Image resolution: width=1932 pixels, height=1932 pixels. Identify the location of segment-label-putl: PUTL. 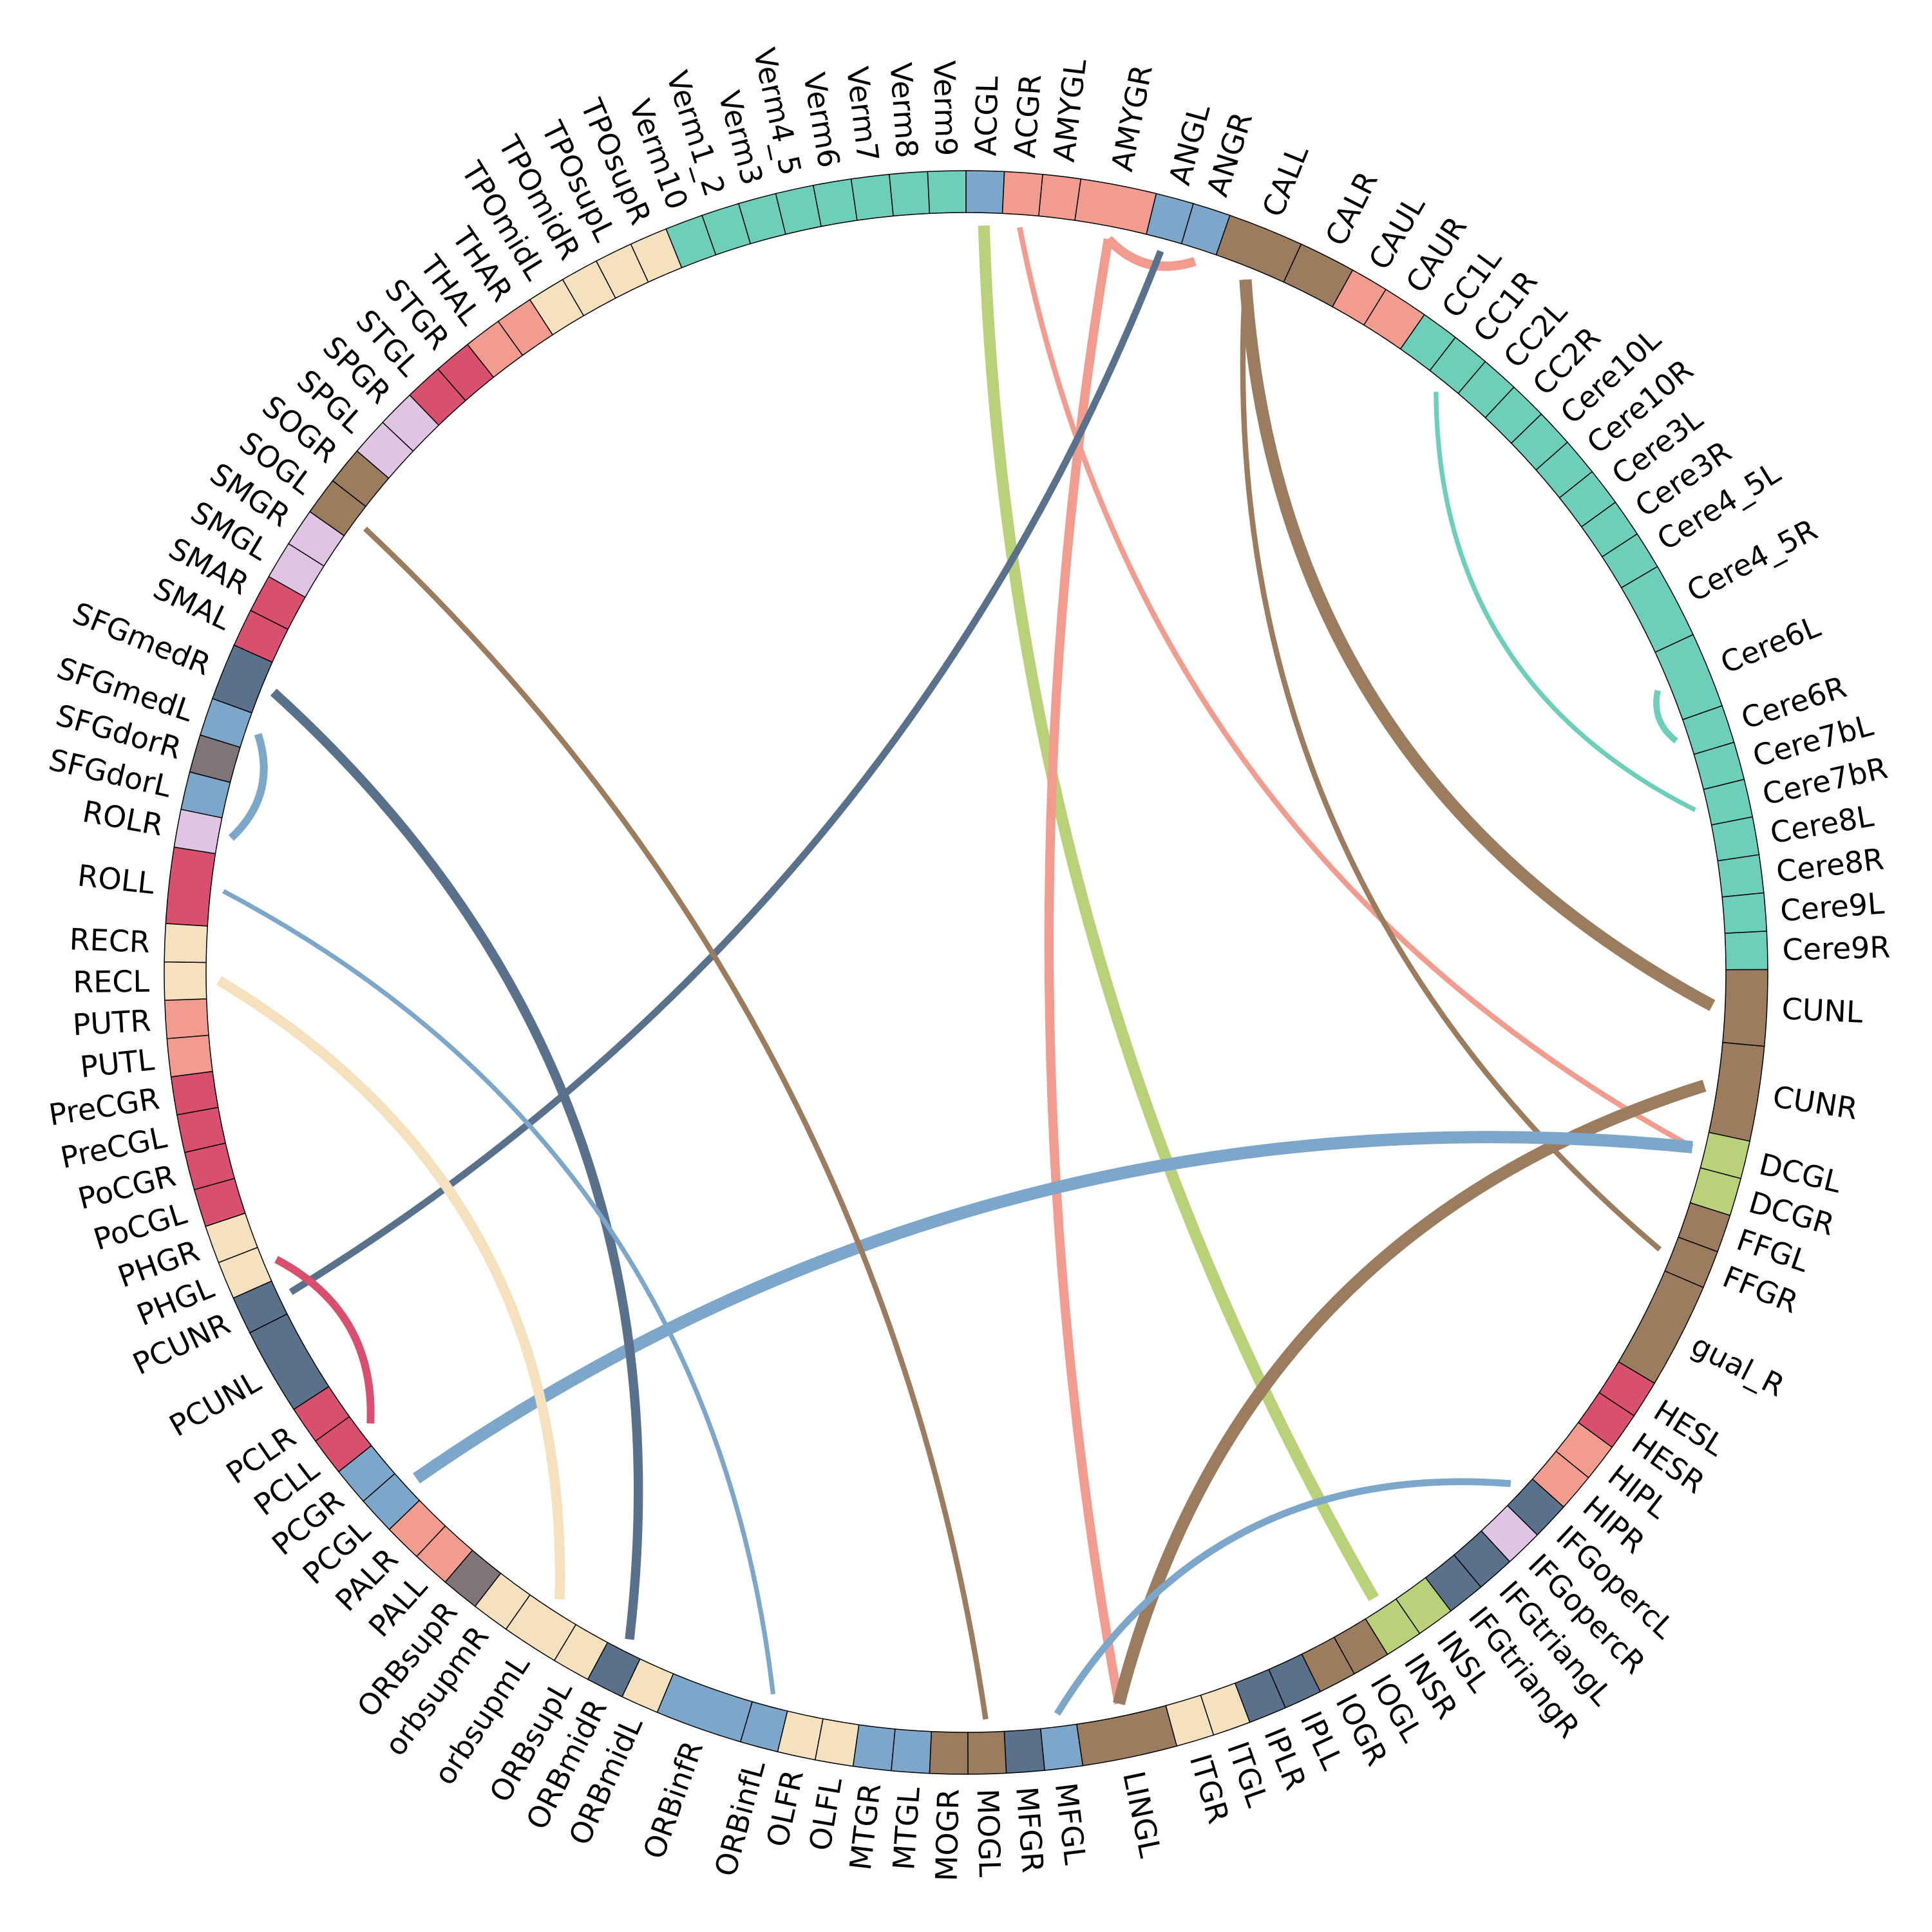
(117, 1063).